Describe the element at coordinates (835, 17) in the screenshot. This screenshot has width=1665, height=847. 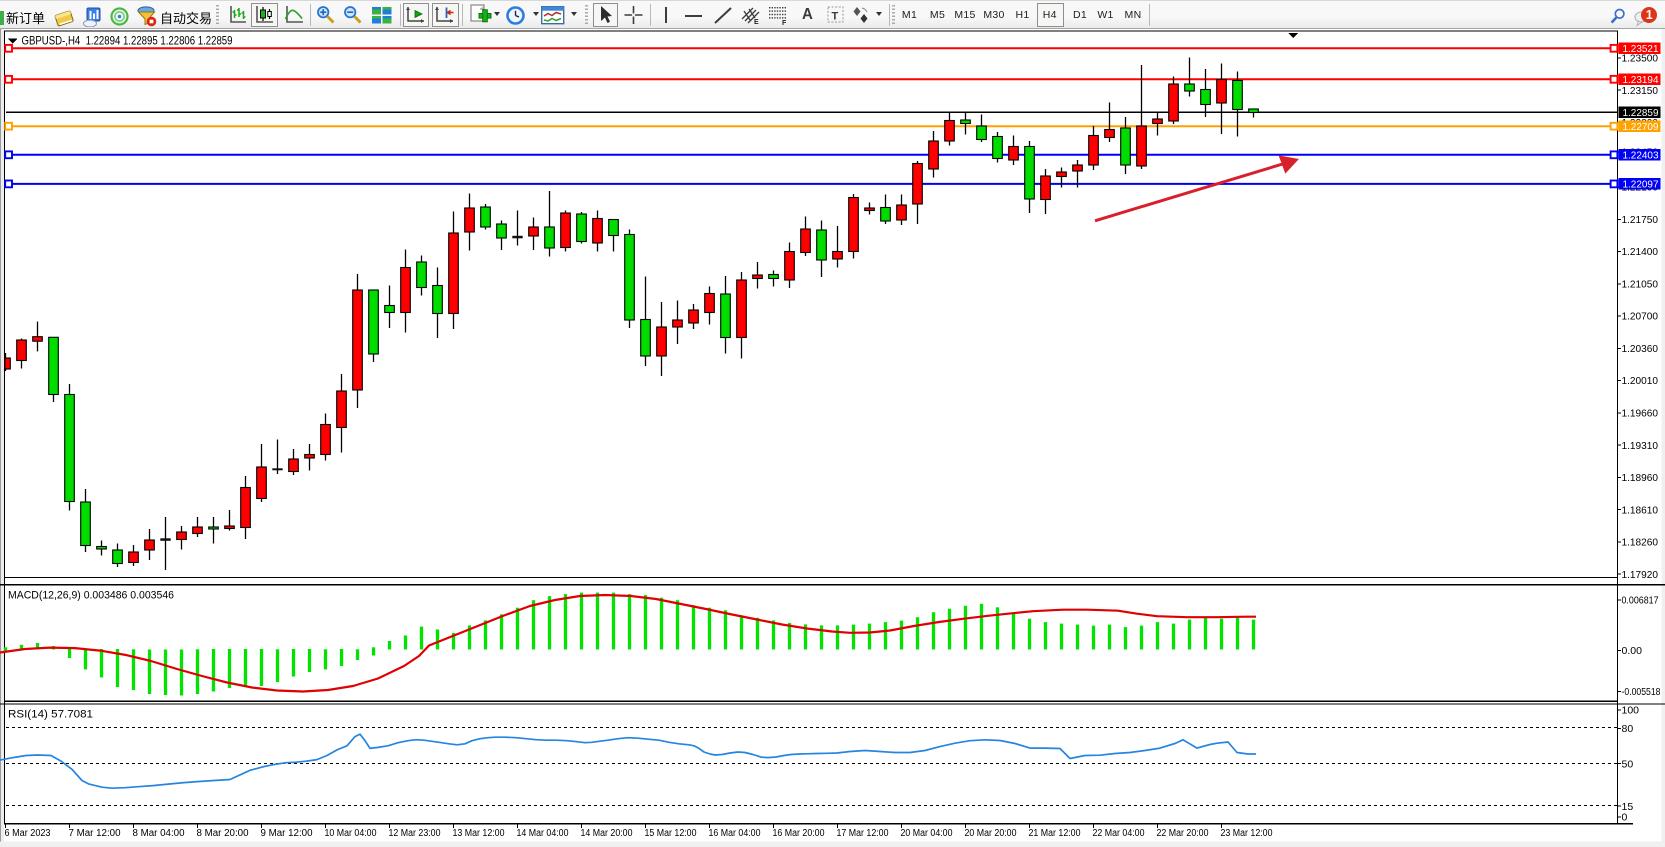
I see `svg-text: T` at that location.